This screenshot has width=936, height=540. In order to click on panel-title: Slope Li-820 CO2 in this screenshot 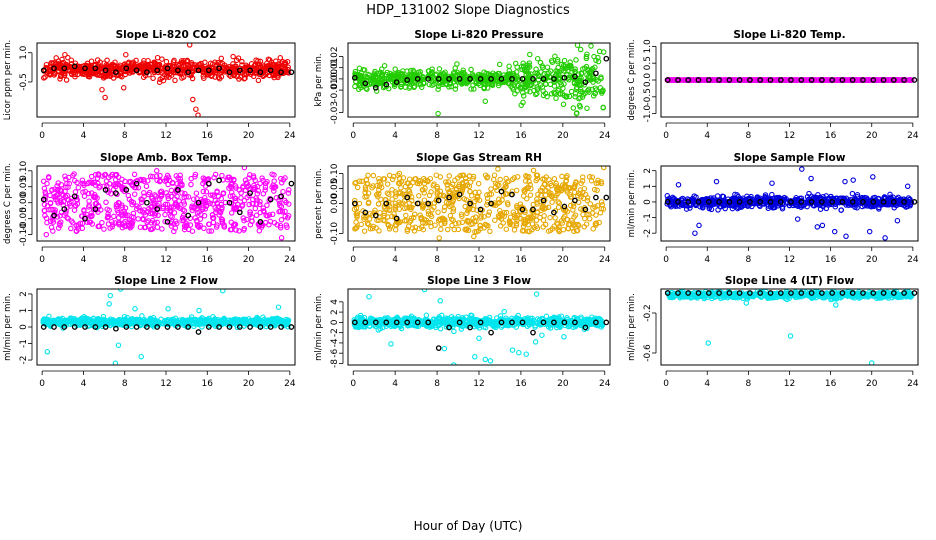, I will do `click(166, 35)`.